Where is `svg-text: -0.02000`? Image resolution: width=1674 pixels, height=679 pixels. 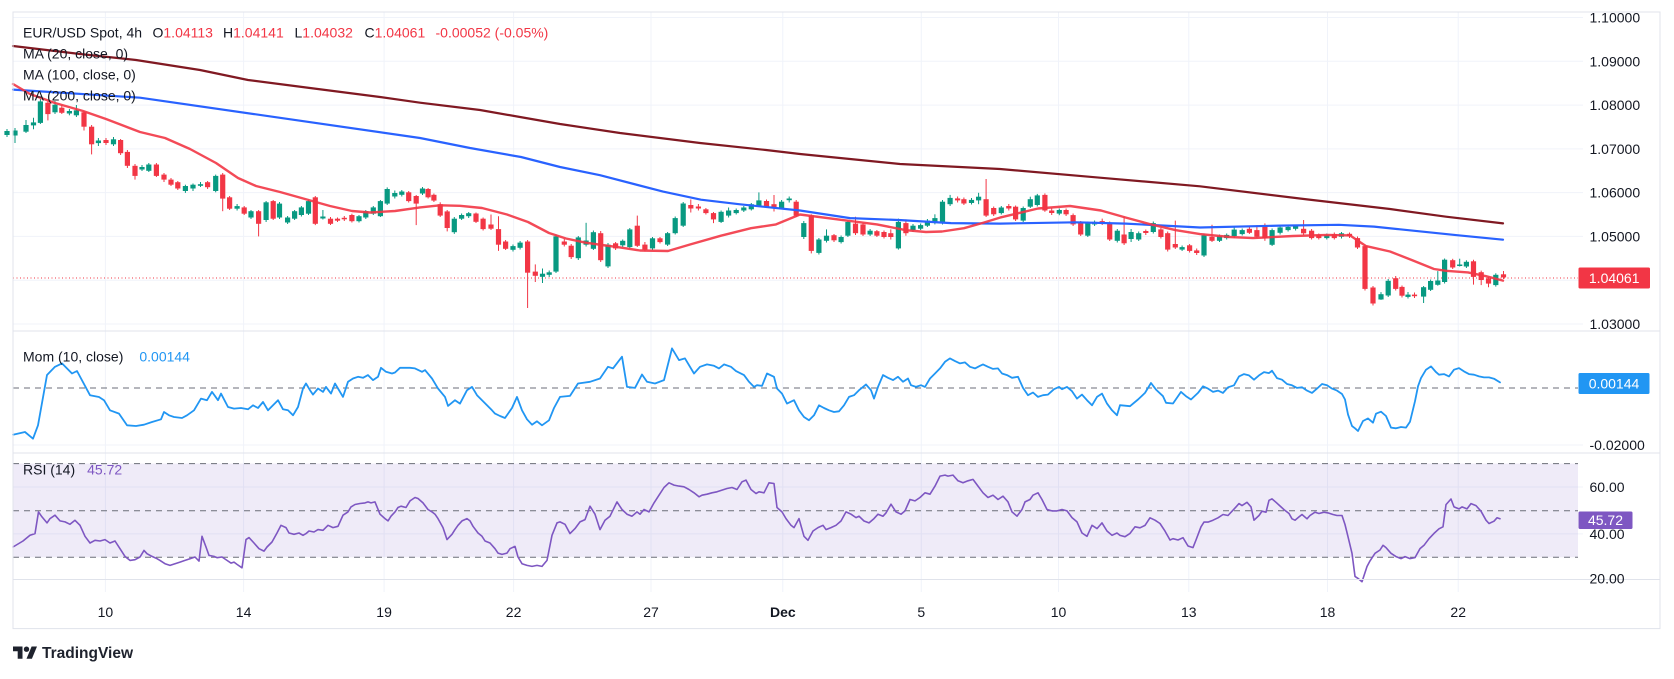
svg-text: -0.02000 is located at coordinates (1617, 445).